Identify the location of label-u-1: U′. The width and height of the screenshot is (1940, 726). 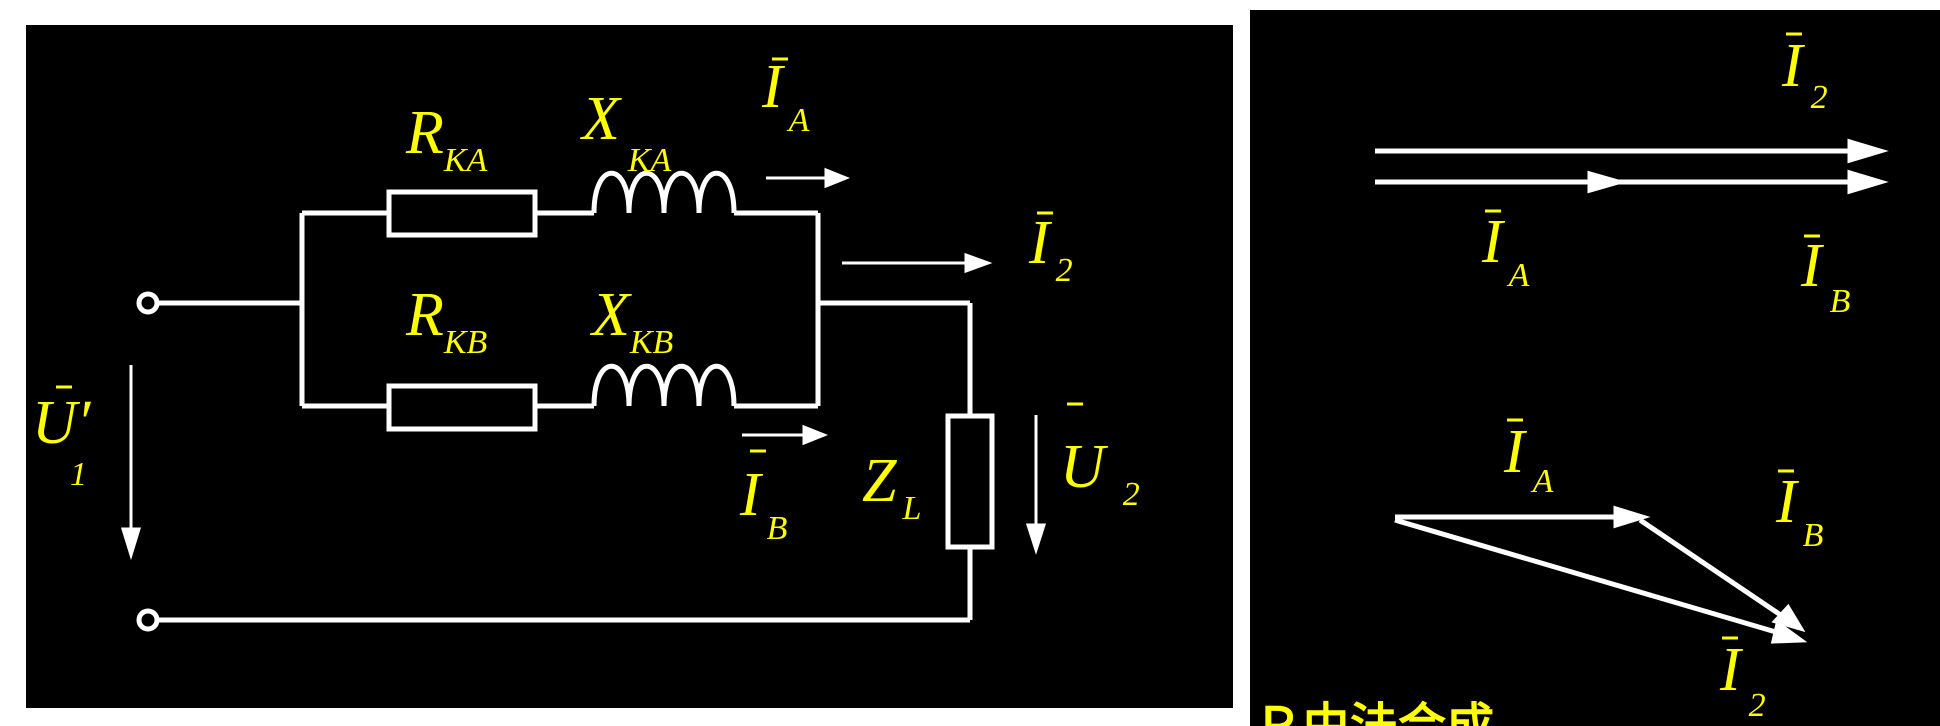
(62, 423).